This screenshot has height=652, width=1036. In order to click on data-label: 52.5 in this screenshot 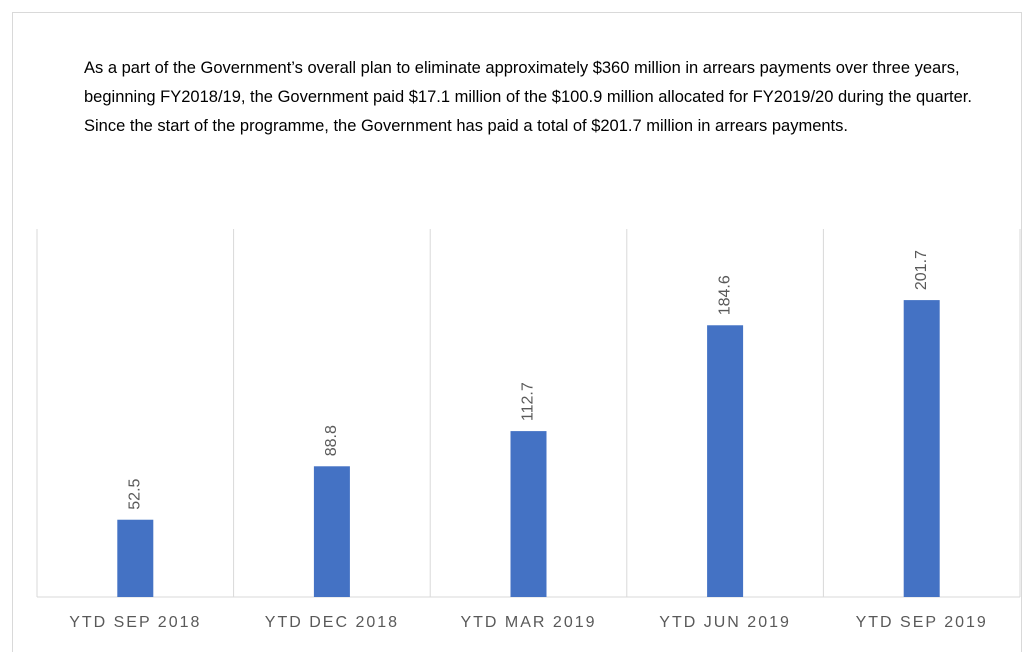, I will do `click(135, 493)`.